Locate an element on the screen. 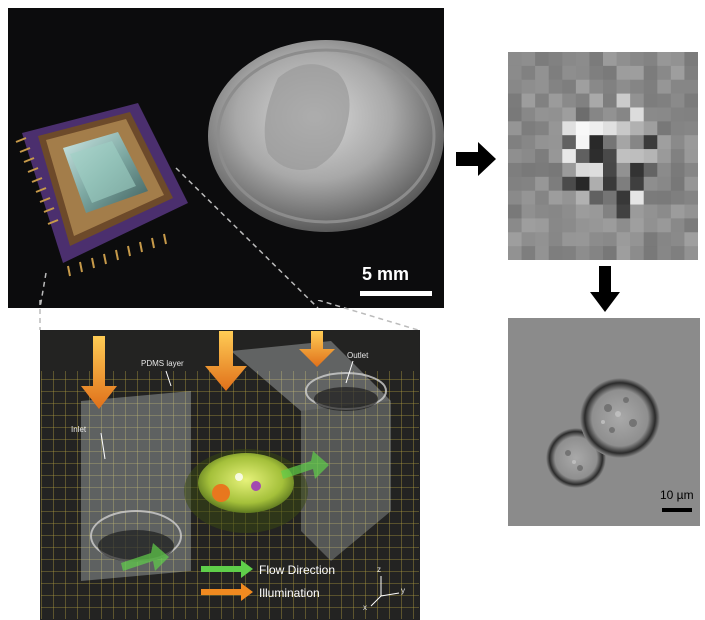  flow-direction-label: Flow Direction is located at coordinates (297, 570).